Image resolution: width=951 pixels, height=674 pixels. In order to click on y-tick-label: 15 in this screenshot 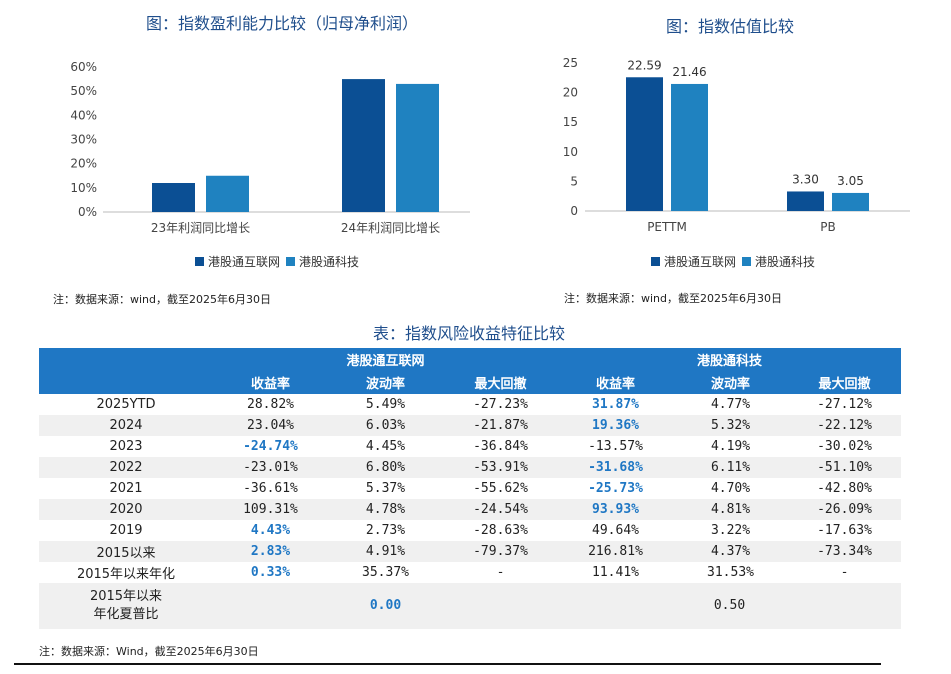, I will do `click(570, 122)`.